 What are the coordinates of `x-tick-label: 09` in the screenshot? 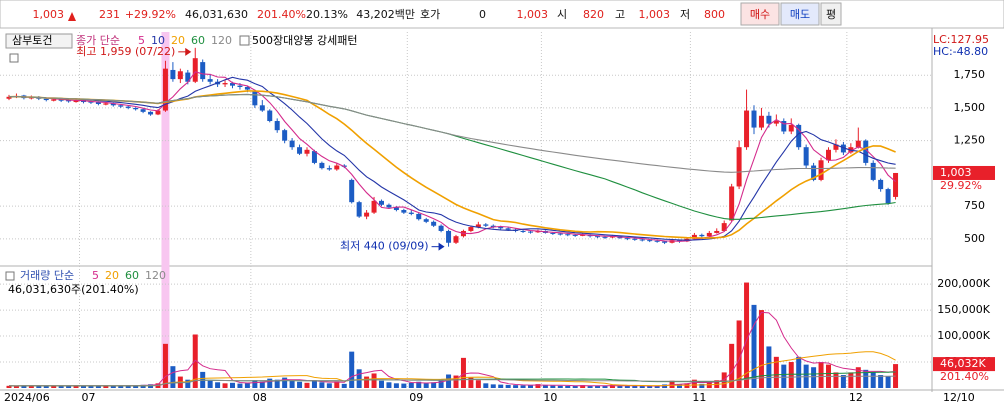 It's located at (416, 397).